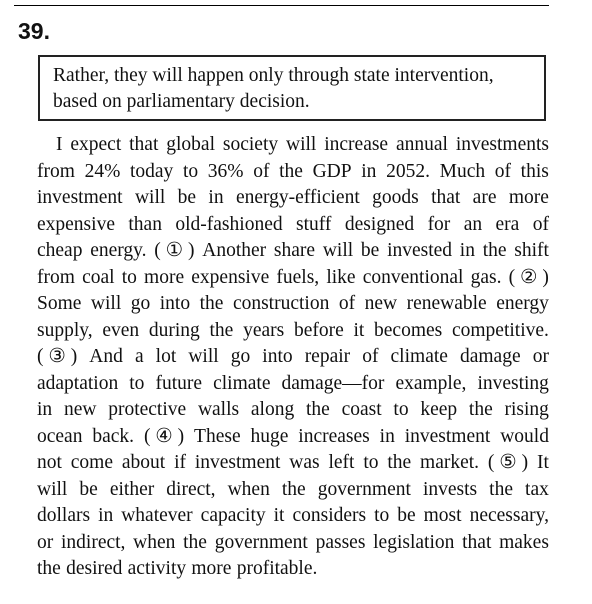 Image resolution: width=592 pixels, height=604 pixels. I want to click on passage-word: direct,, so click(191, 489).